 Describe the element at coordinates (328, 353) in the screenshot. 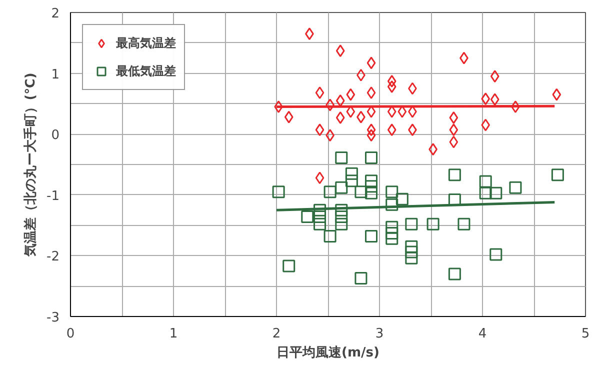

I see `x-axis-title: 日平均風速(m/s)` at that location.